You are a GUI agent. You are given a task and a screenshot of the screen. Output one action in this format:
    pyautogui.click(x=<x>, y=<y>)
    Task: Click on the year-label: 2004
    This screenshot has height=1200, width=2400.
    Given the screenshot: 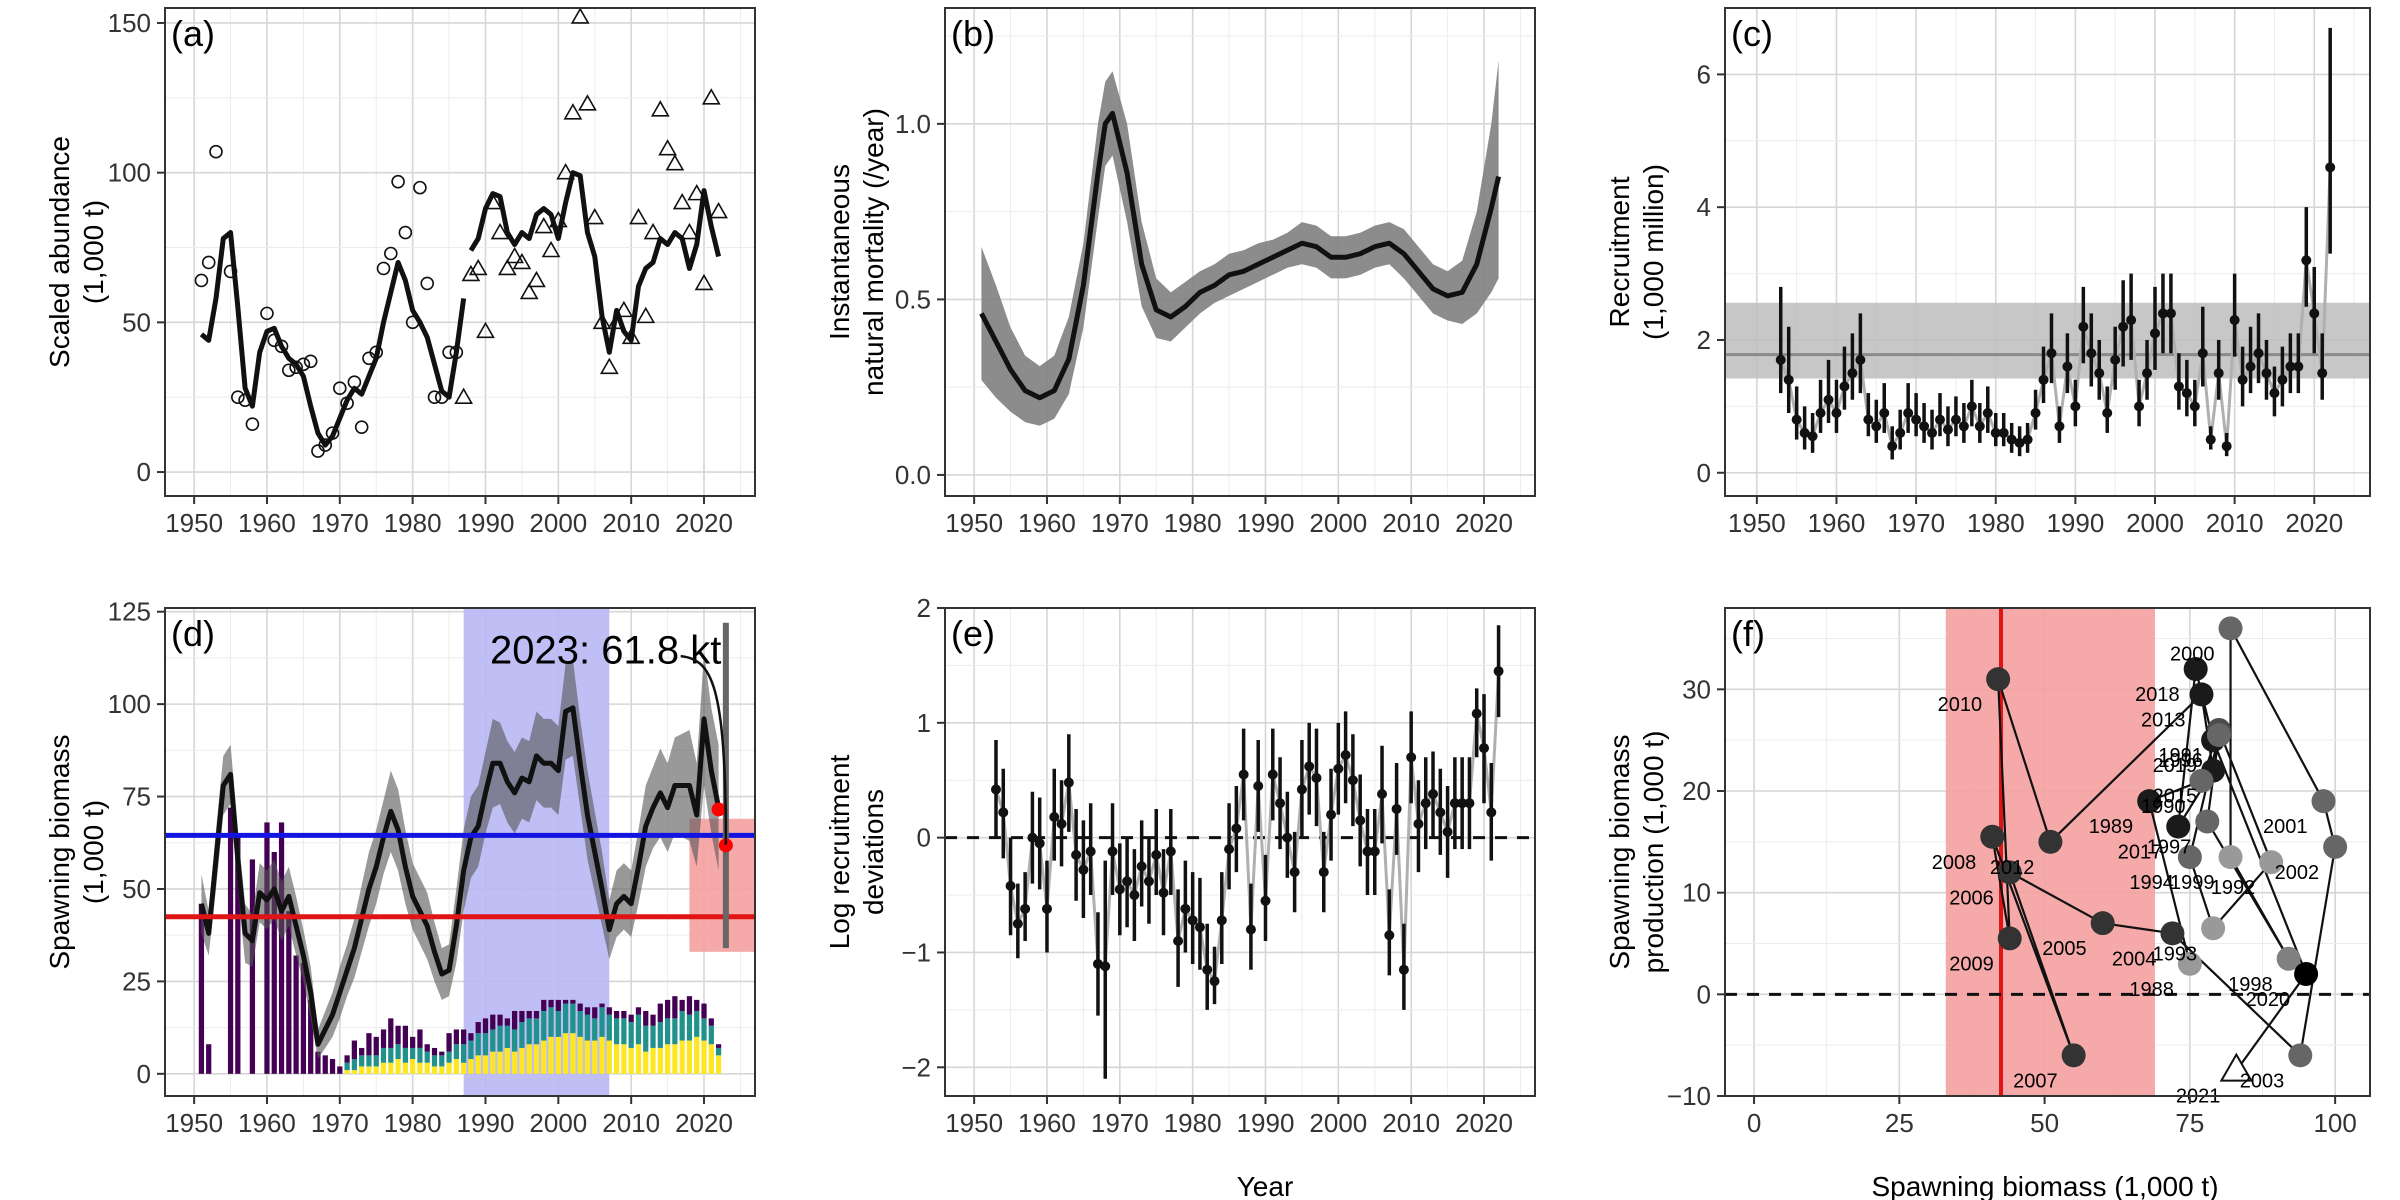 What is the action you would take?
    pyautogui.click(x=2134, y=959)
    